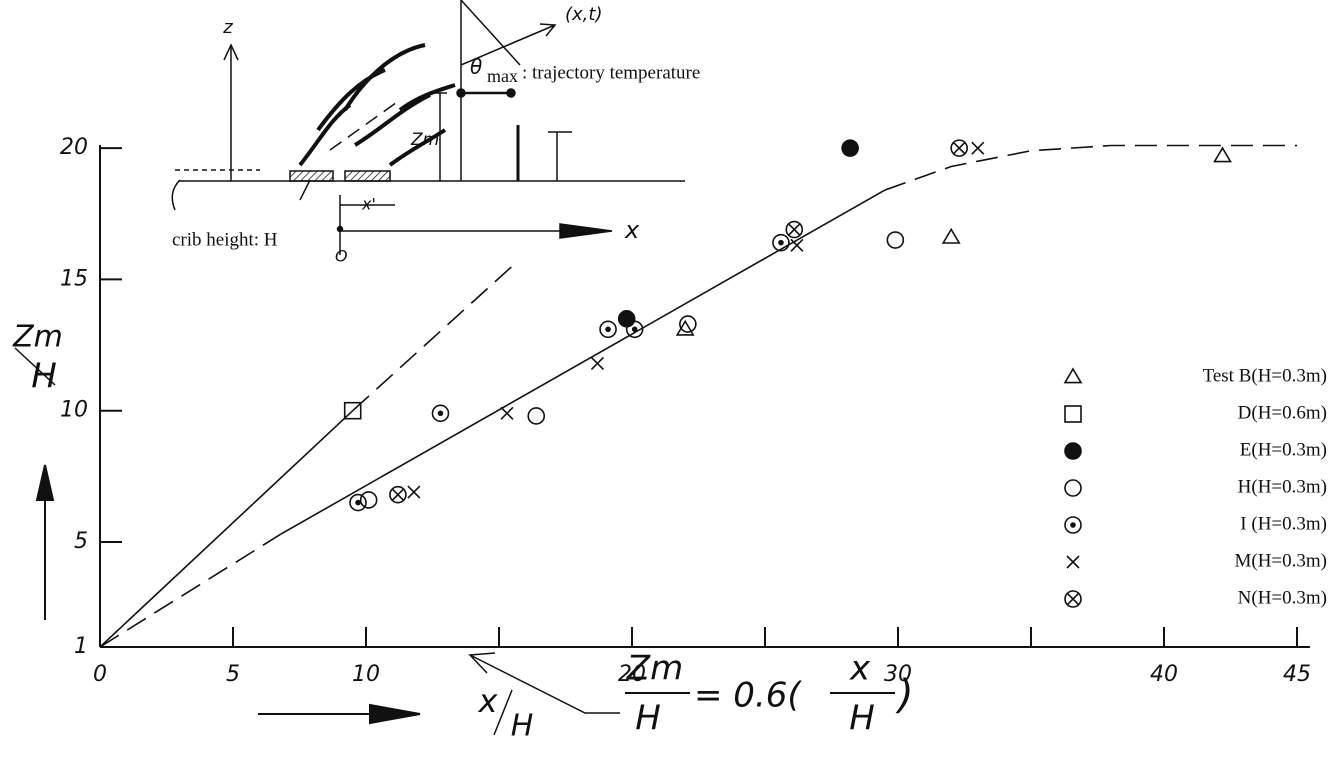  Describe the element at coordinates (1164, 674) in the screenshot. I see `x-tick-label: 40` at that location.